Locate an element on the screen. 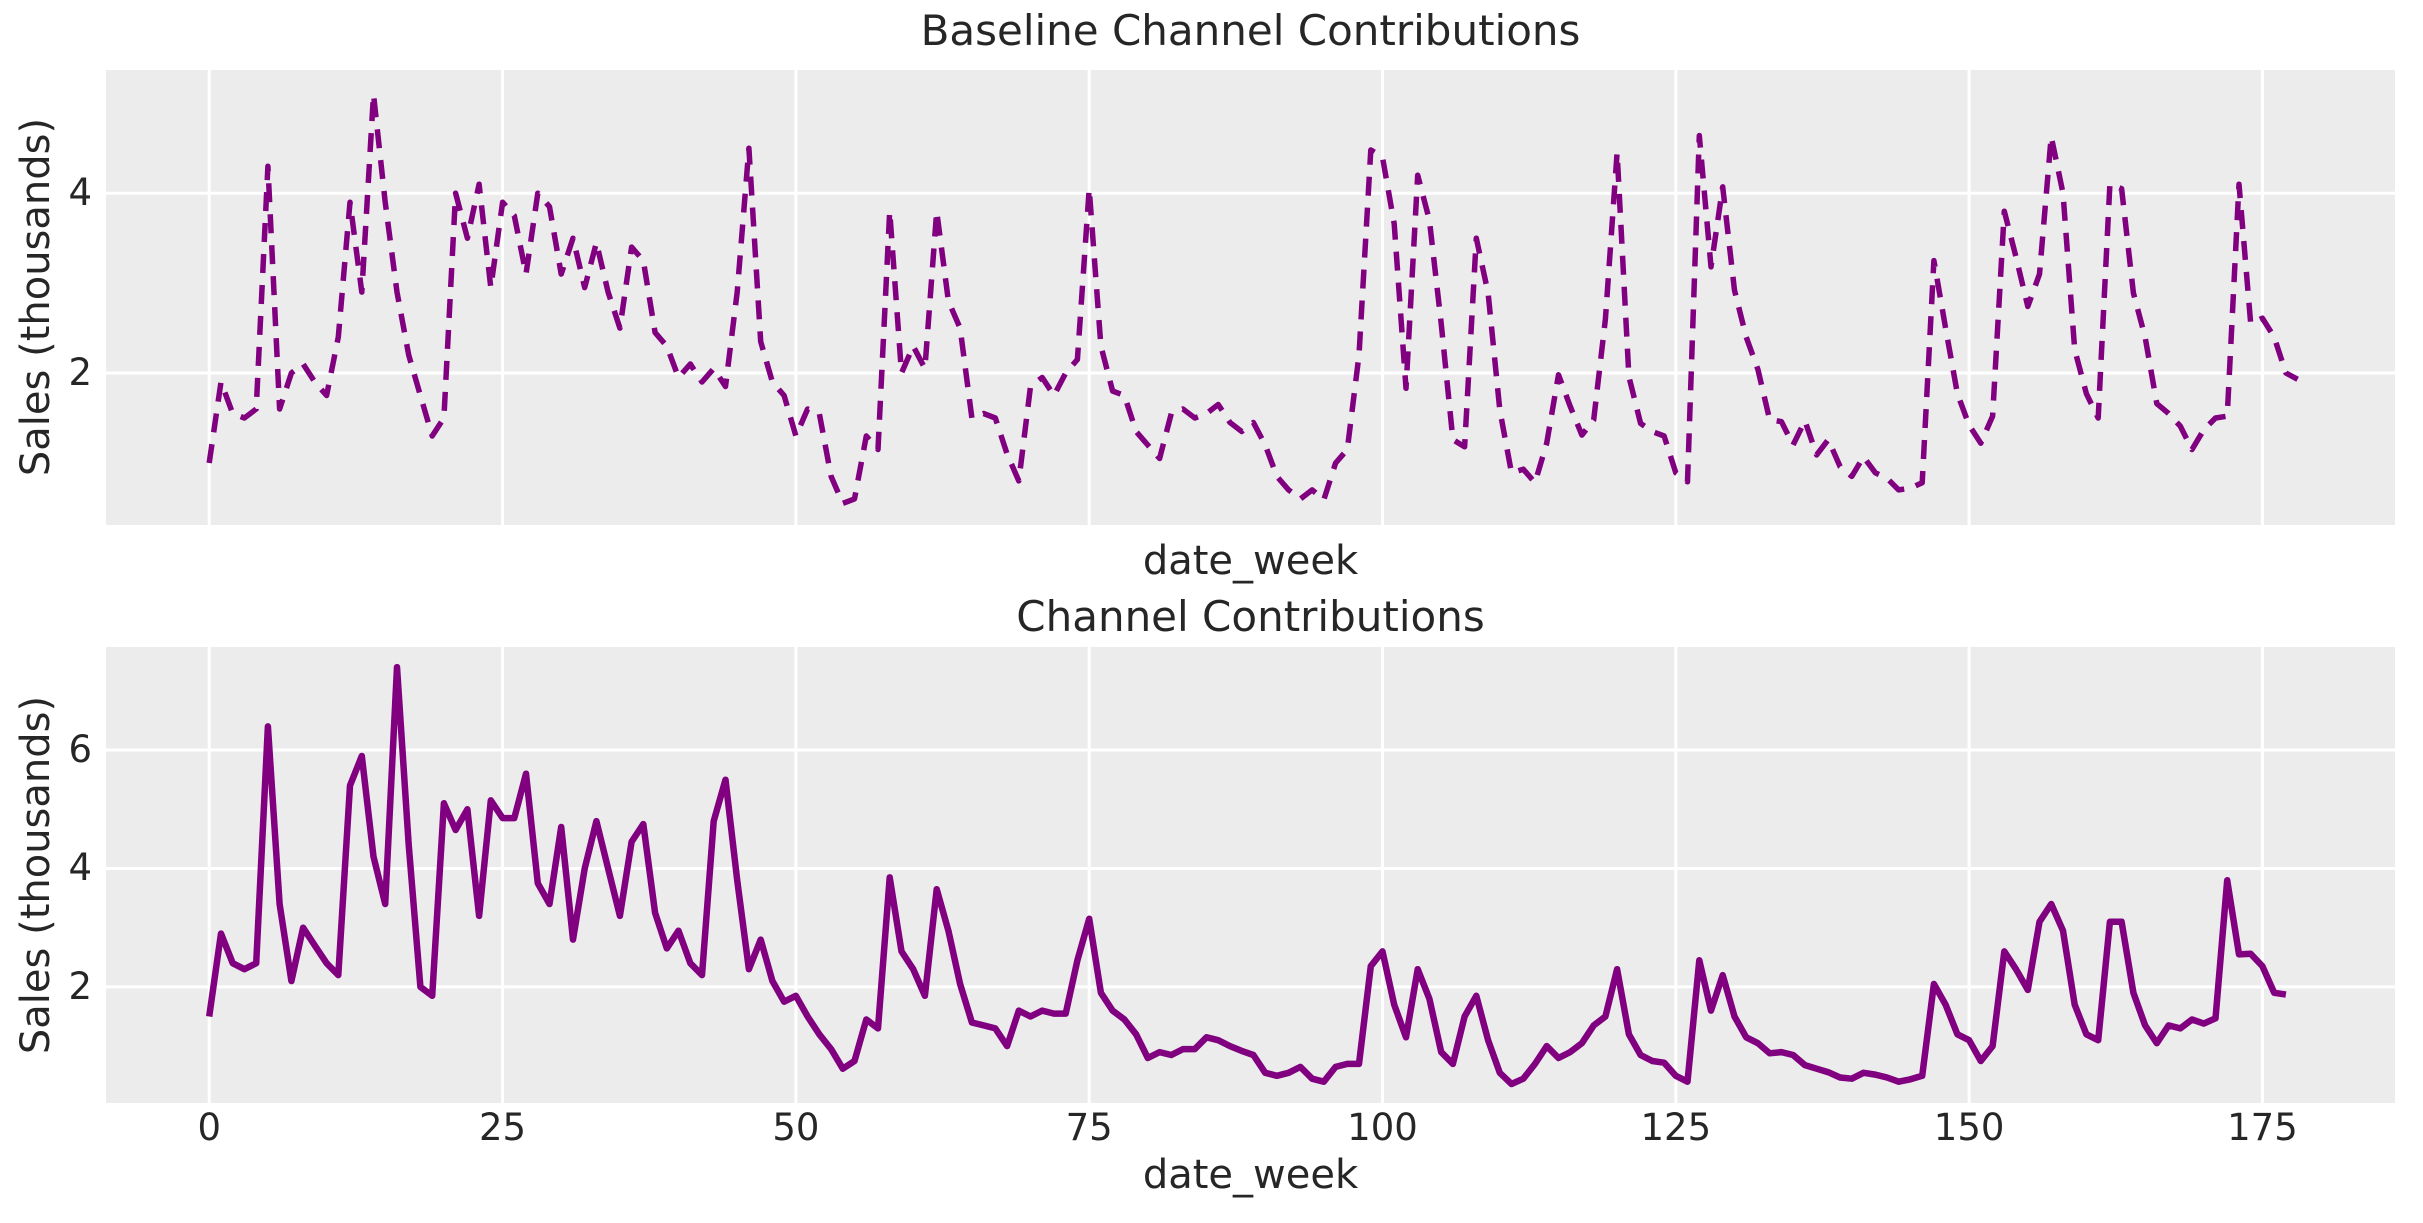 The height and width of the screenshot is (1223, 2423). channel-x-axis-label: date_week is located at coordinates (1250, 1175).